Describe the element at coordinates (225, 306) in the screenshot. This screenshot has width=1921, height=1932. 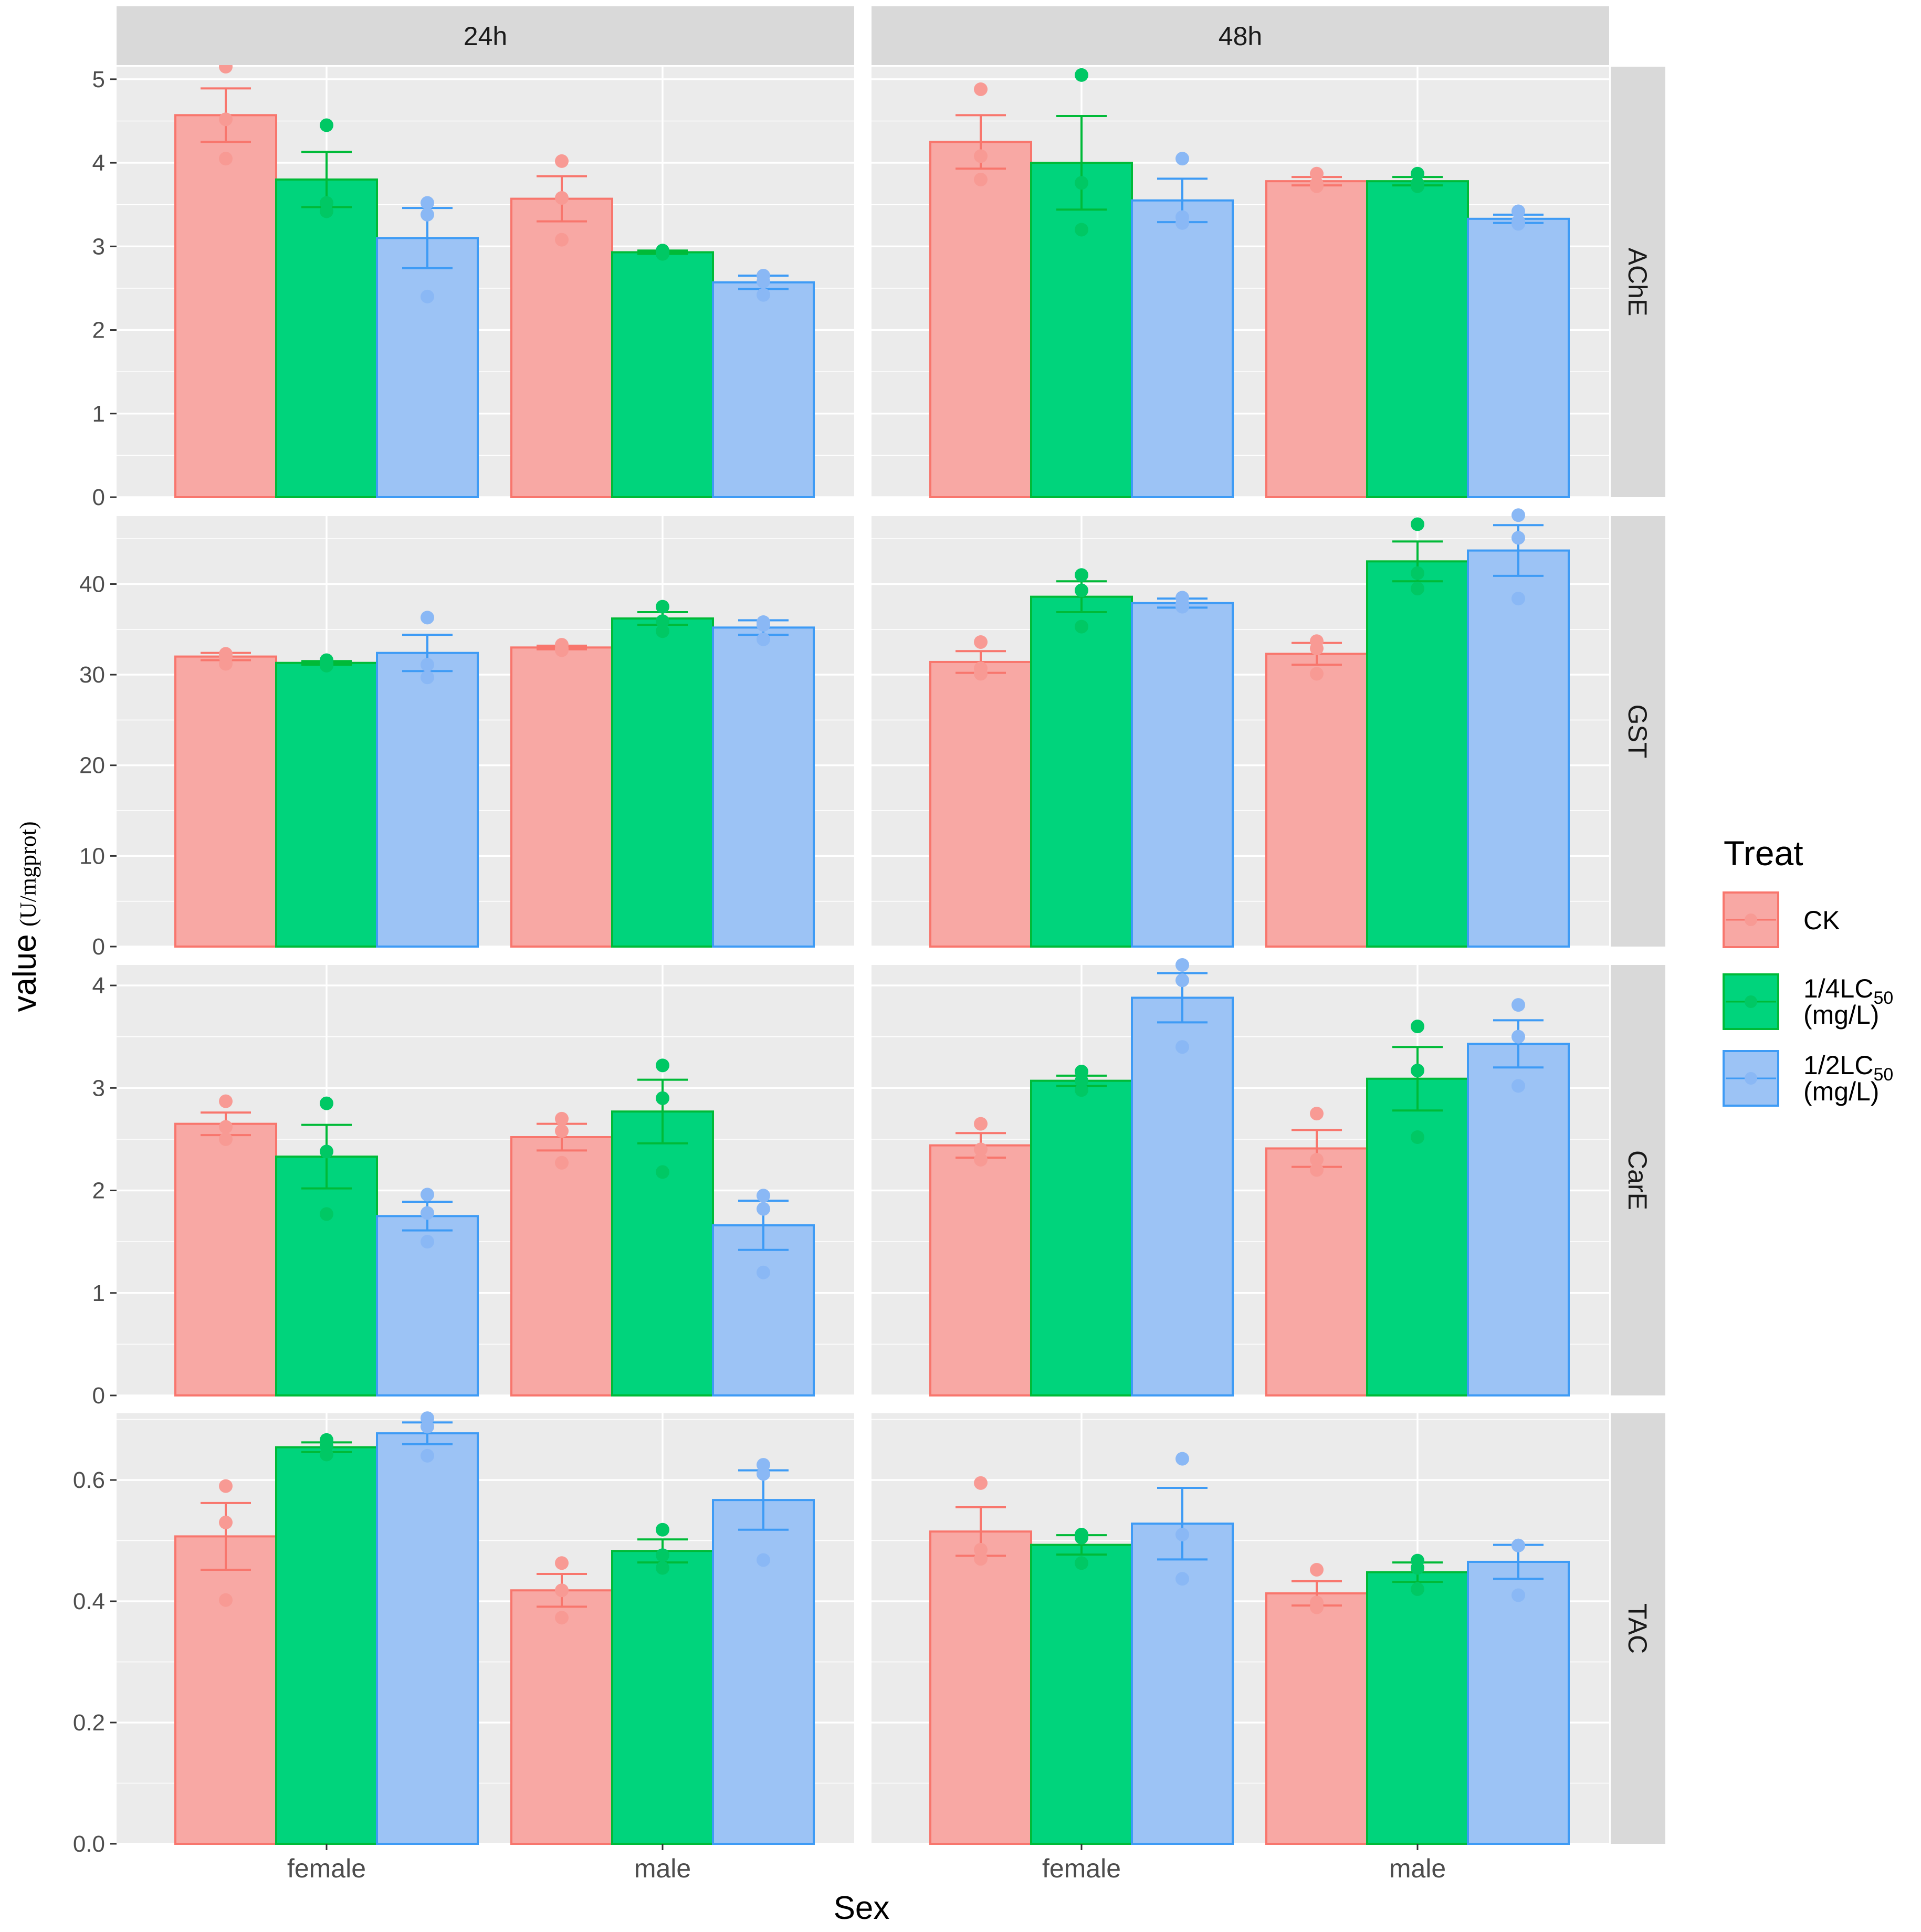
I see `bar-AChE-24h-female-CK` at that location.